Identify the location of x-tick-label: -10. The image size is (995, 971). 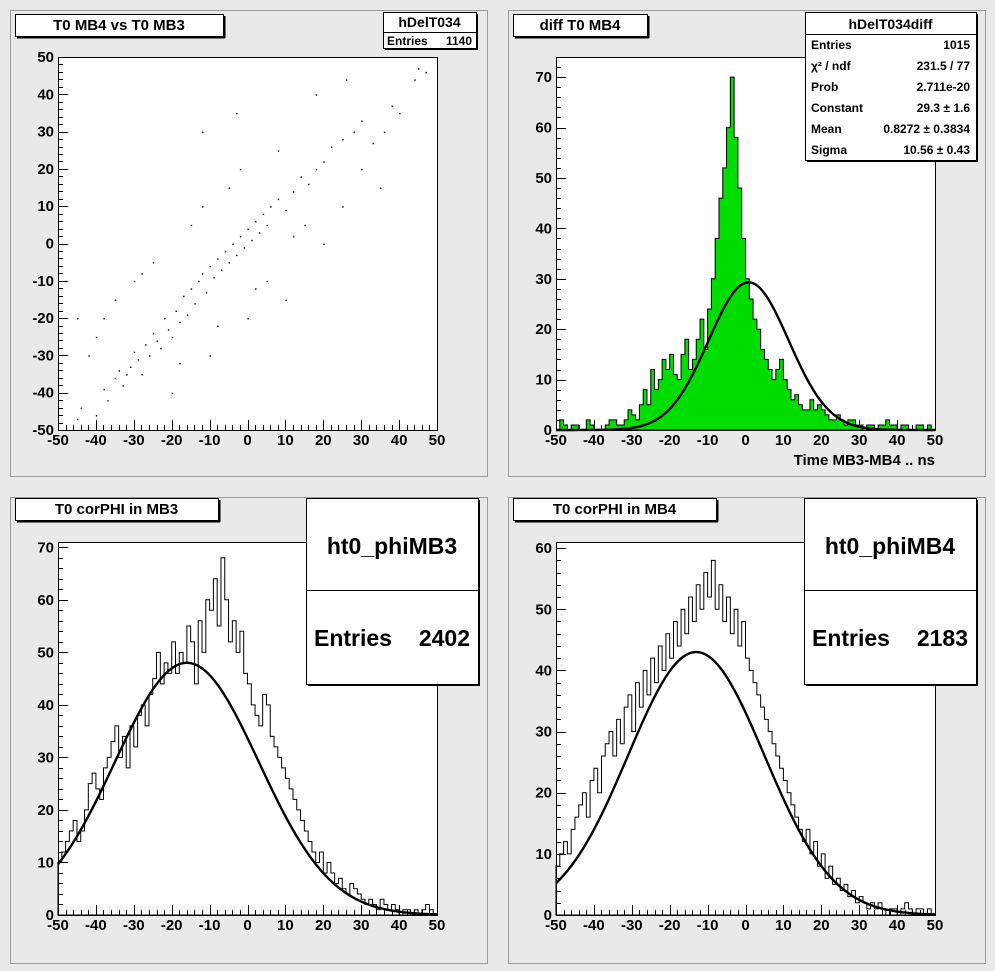
(708, 440).